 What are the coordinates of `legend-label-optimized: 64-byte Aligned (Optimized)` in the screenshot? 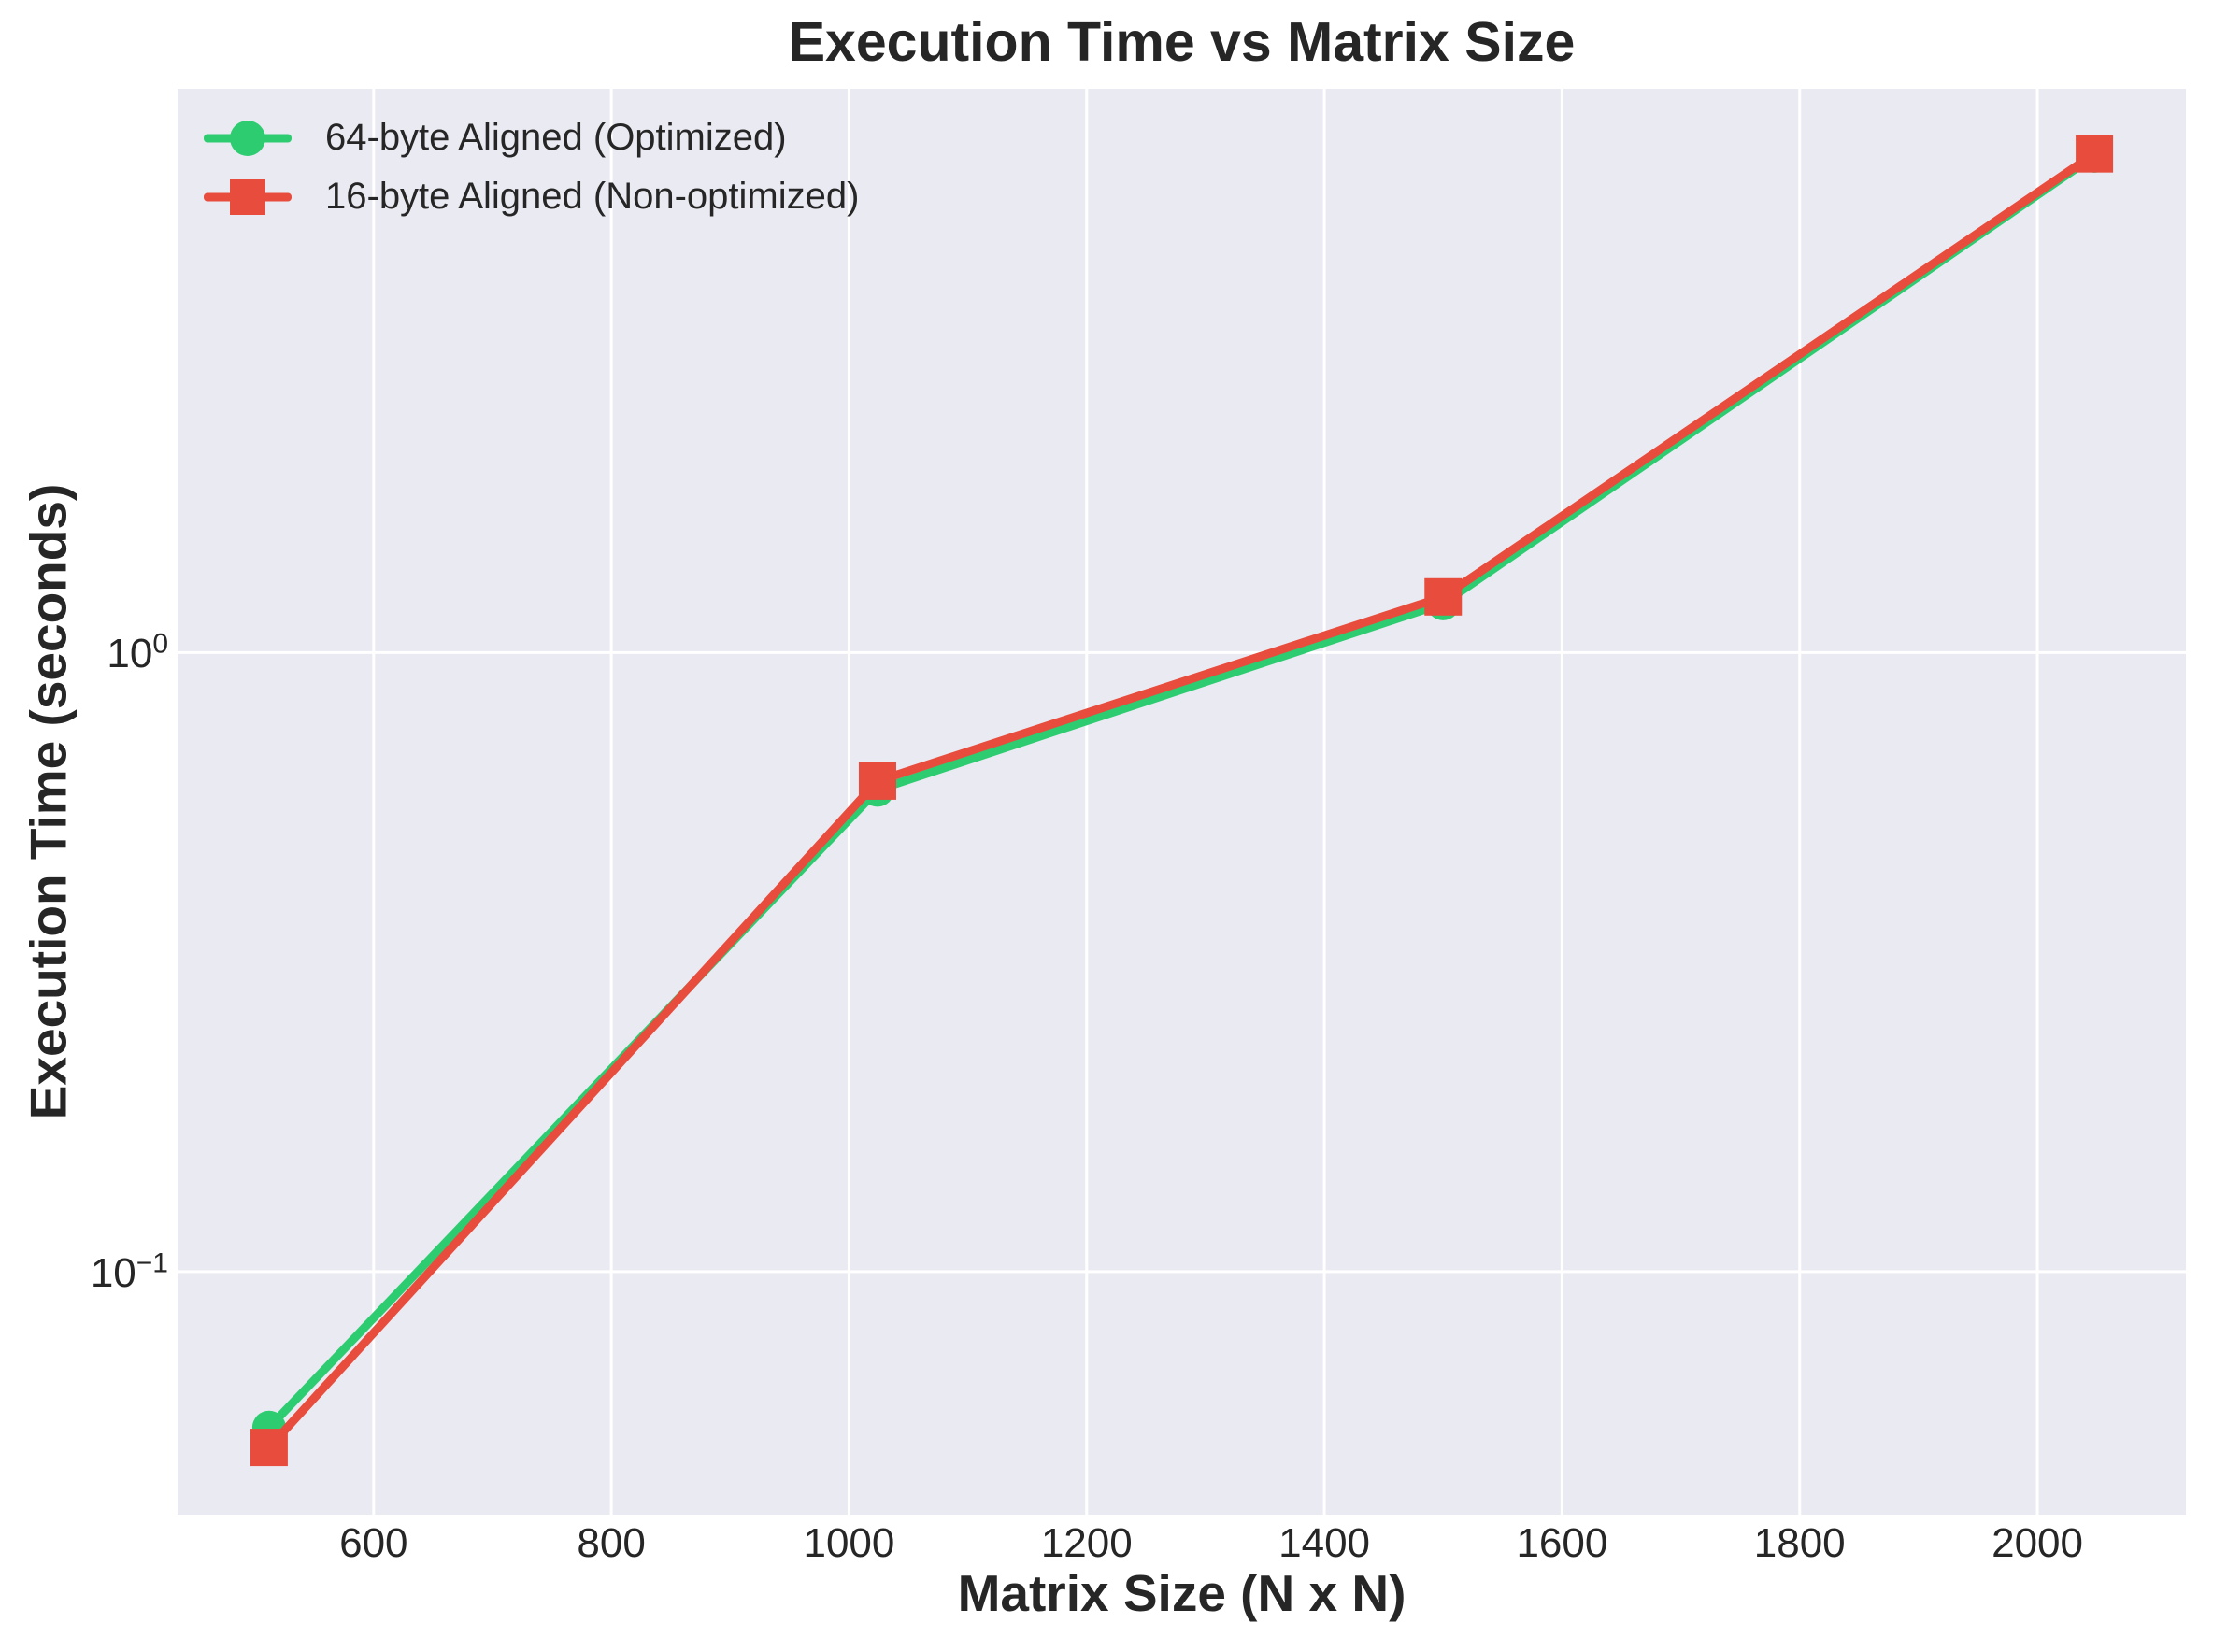 It's located at (556, 138).